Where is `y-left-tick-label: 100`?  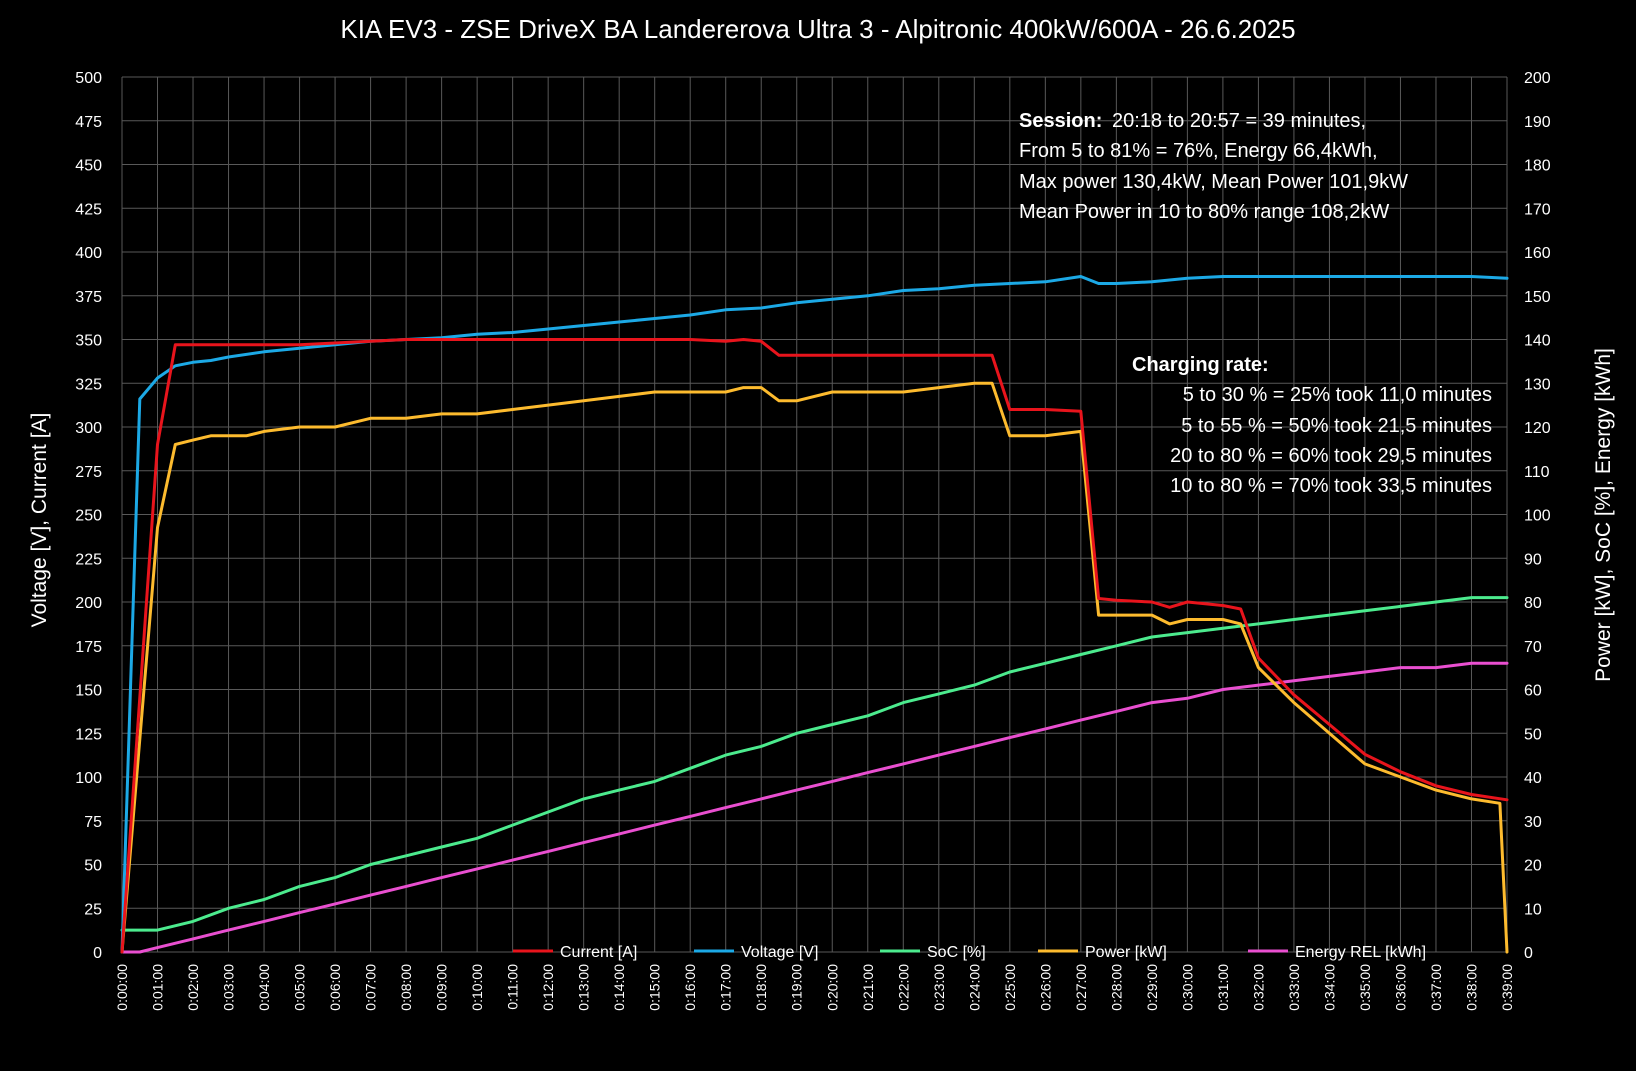 y-left-tick-label: 100 is located at coordinates (88, 778).